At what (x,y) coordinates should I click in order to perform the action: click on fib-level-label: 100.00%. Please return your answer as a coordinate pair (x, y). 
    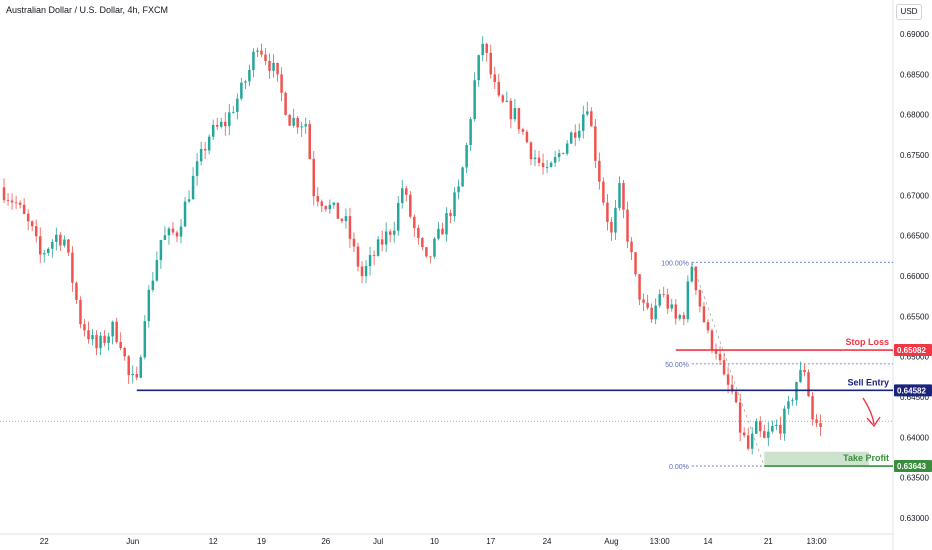
    Looking at the image, I should click on (675, 263).